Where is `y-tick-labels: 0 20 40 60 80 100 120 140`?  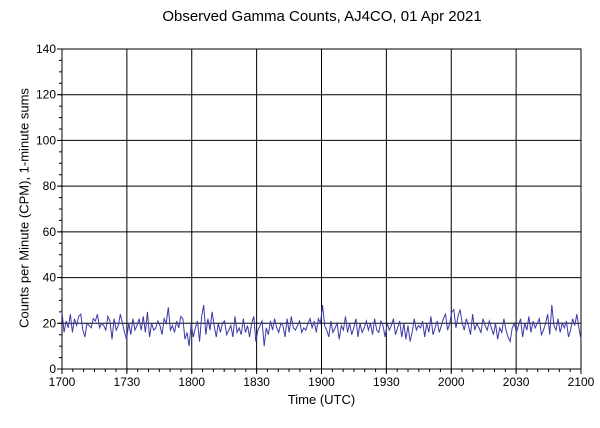 y-tick-labels: 0 20 40 60 80 100 120 140 is located at coordinates (46, 209).